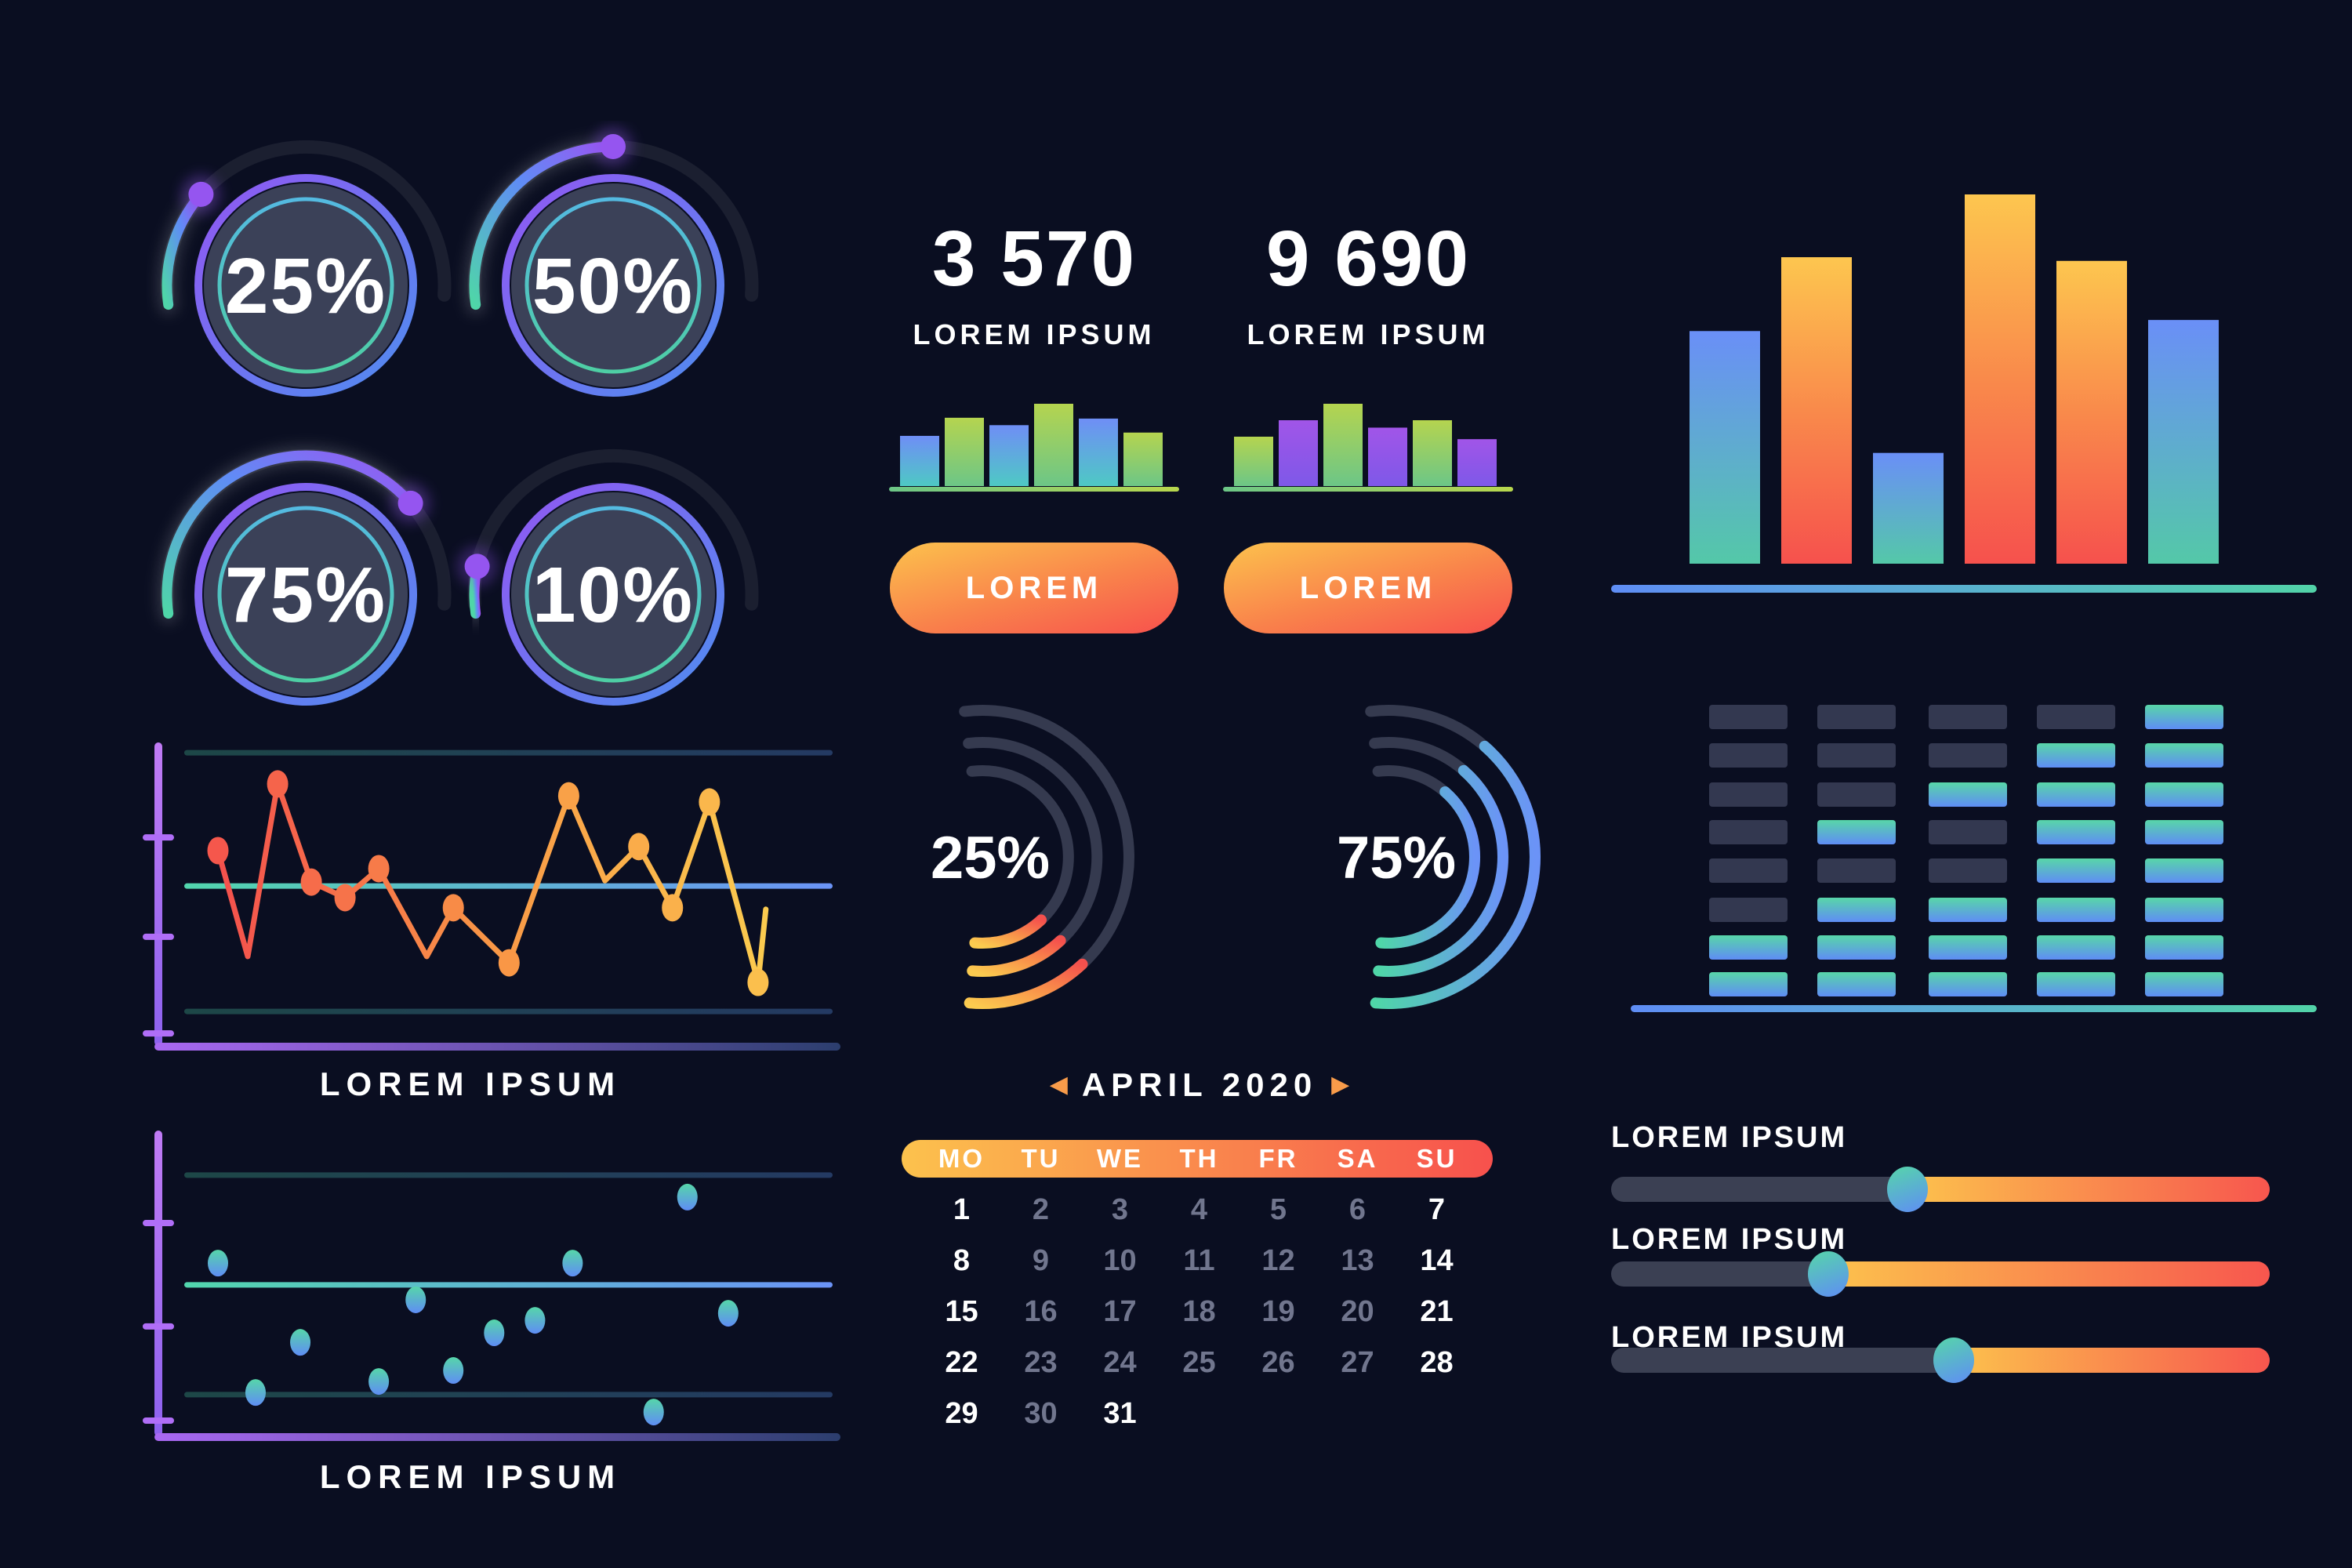 This screenshot has width=2352, height=1568. I want to click on calendar-date: 18, so click(1199, 1311).